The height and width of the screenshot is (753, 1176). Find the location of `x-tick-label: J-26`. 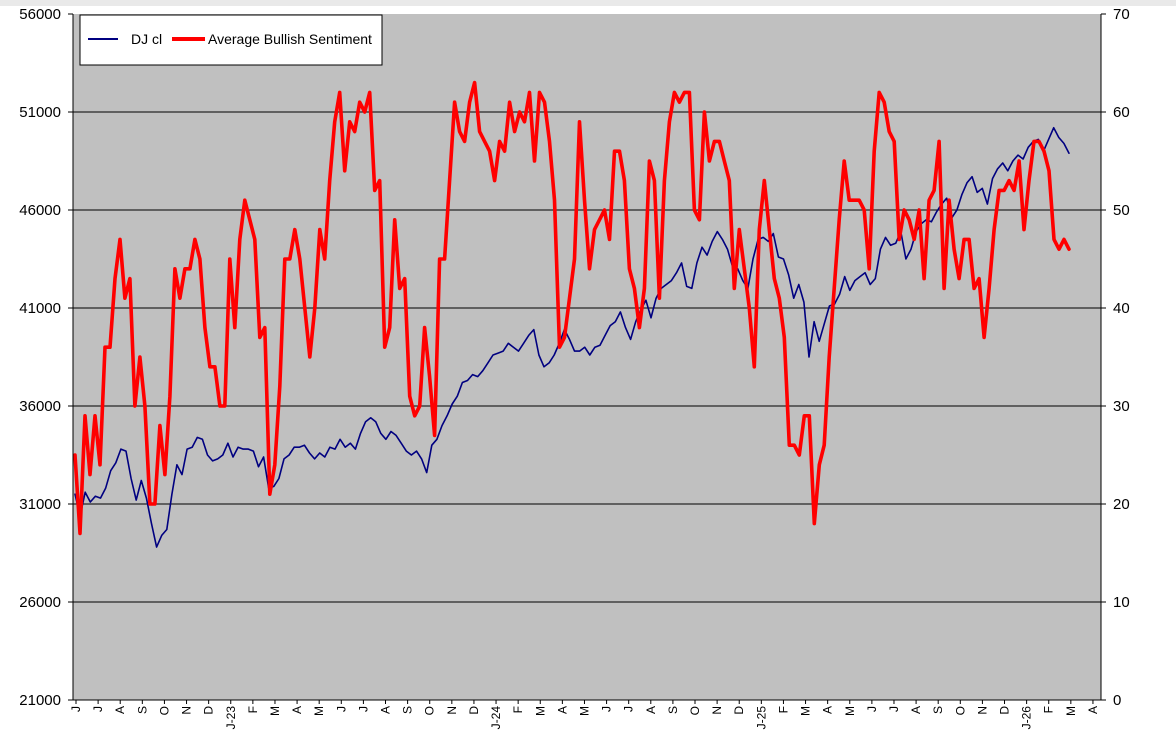

x-tick-label: J-26 is located at coordinates (1027, 718).